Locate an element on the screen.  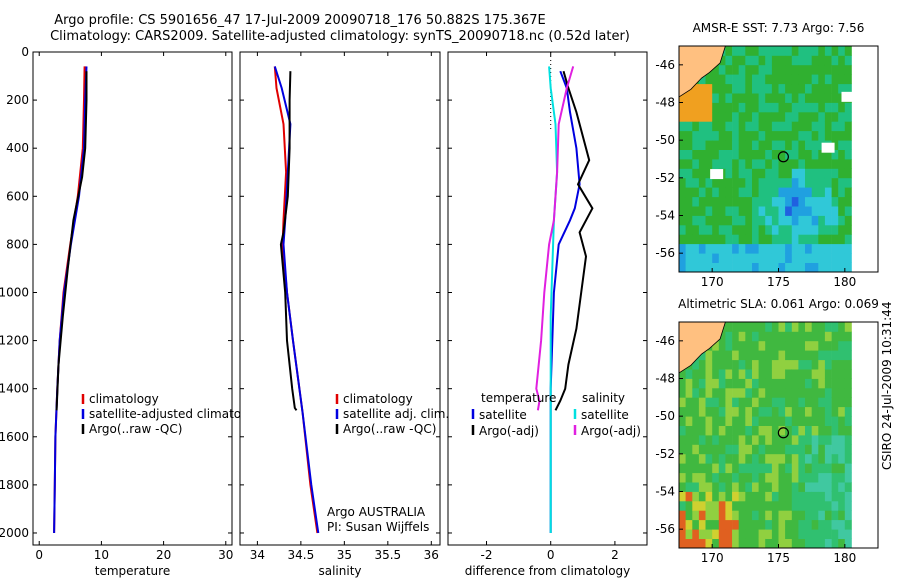
y-tick-label: 200 is located at coordinates (17, 100).